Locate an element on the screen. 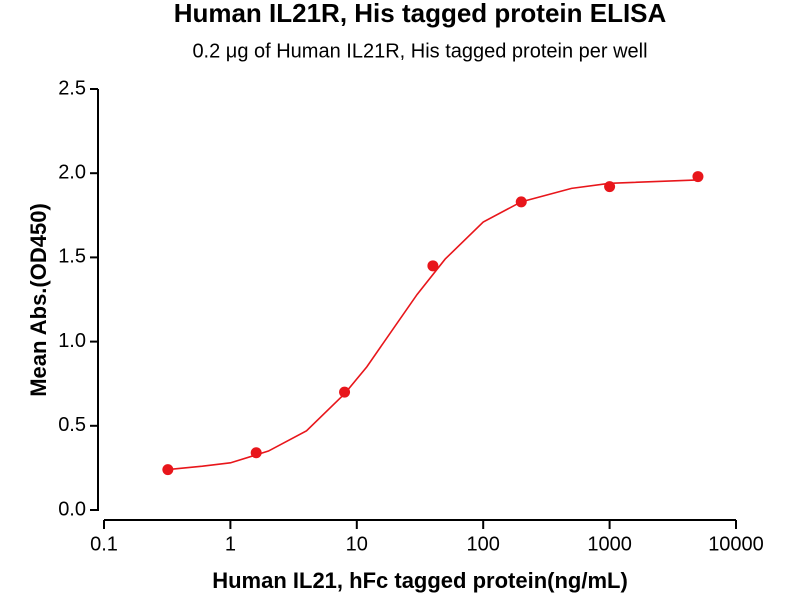  x-tick-label: 10000 is located at coordinates (736, 544).